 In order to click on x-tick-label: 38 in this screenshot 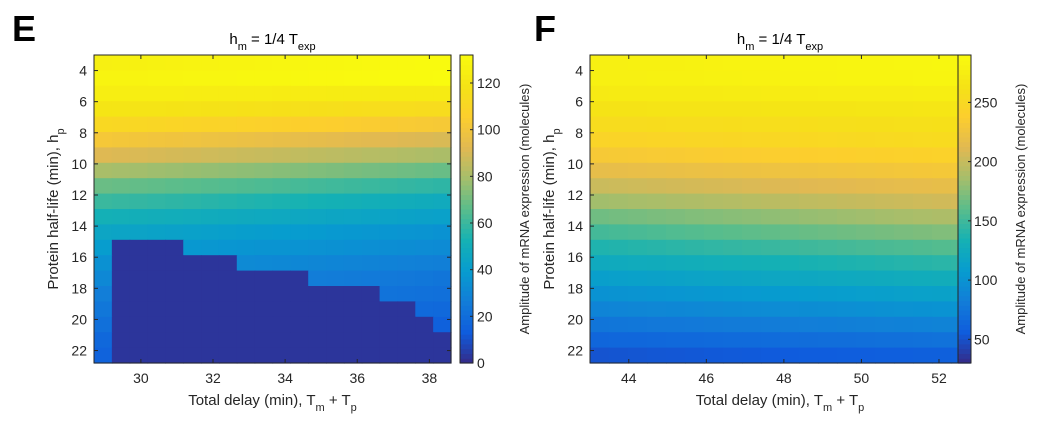, I will do `click(430, 378)`.